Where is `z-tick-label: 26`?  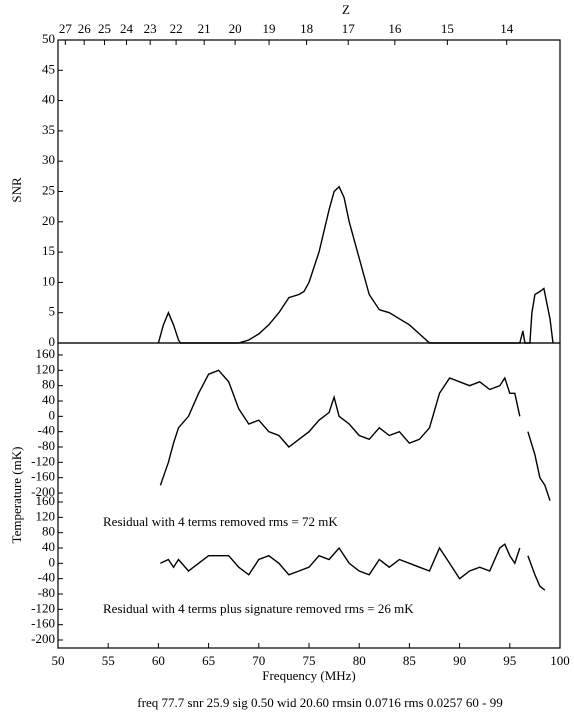 z-tick-label: 26 is located at coordinates (85, 28).